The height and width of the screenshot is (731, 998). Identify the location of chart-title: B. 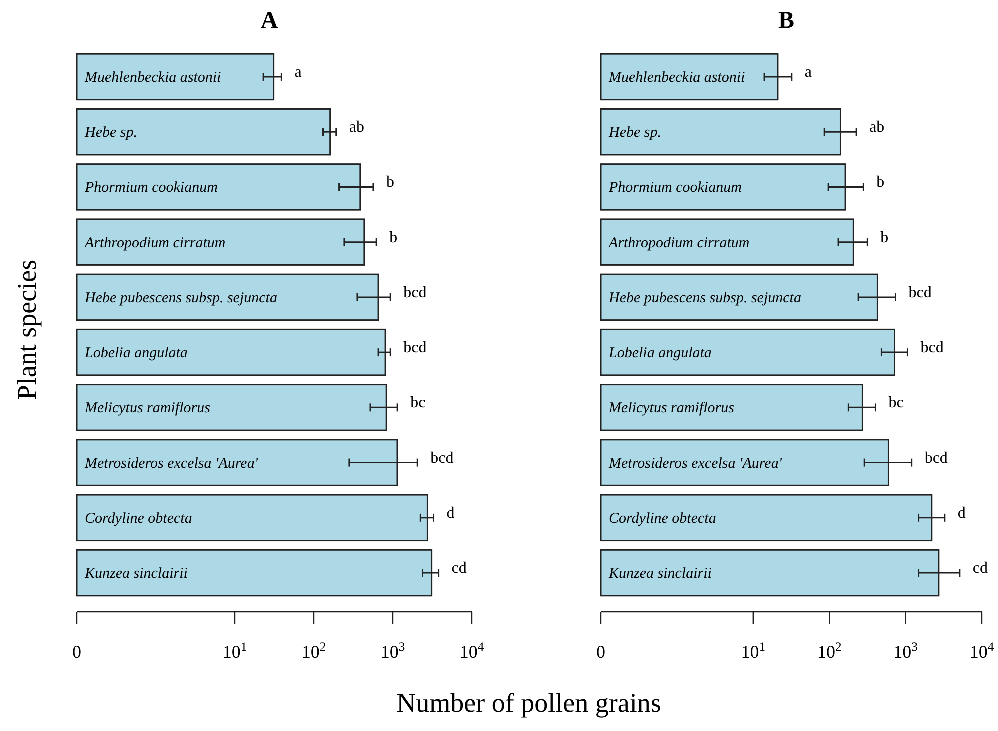
(786, 21).